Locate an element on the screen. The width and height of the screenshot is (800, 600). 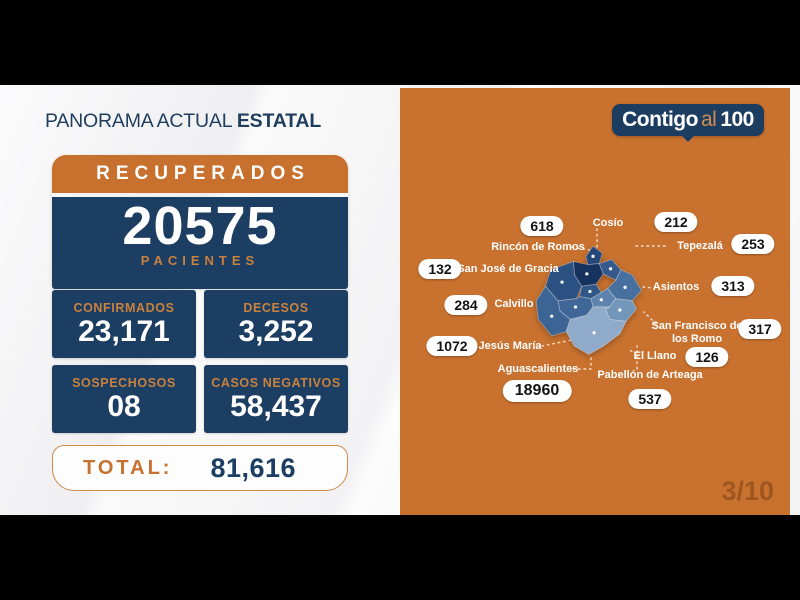
map-value-san-jose-de-gracia: 132 is located at coordinates (440, 269).